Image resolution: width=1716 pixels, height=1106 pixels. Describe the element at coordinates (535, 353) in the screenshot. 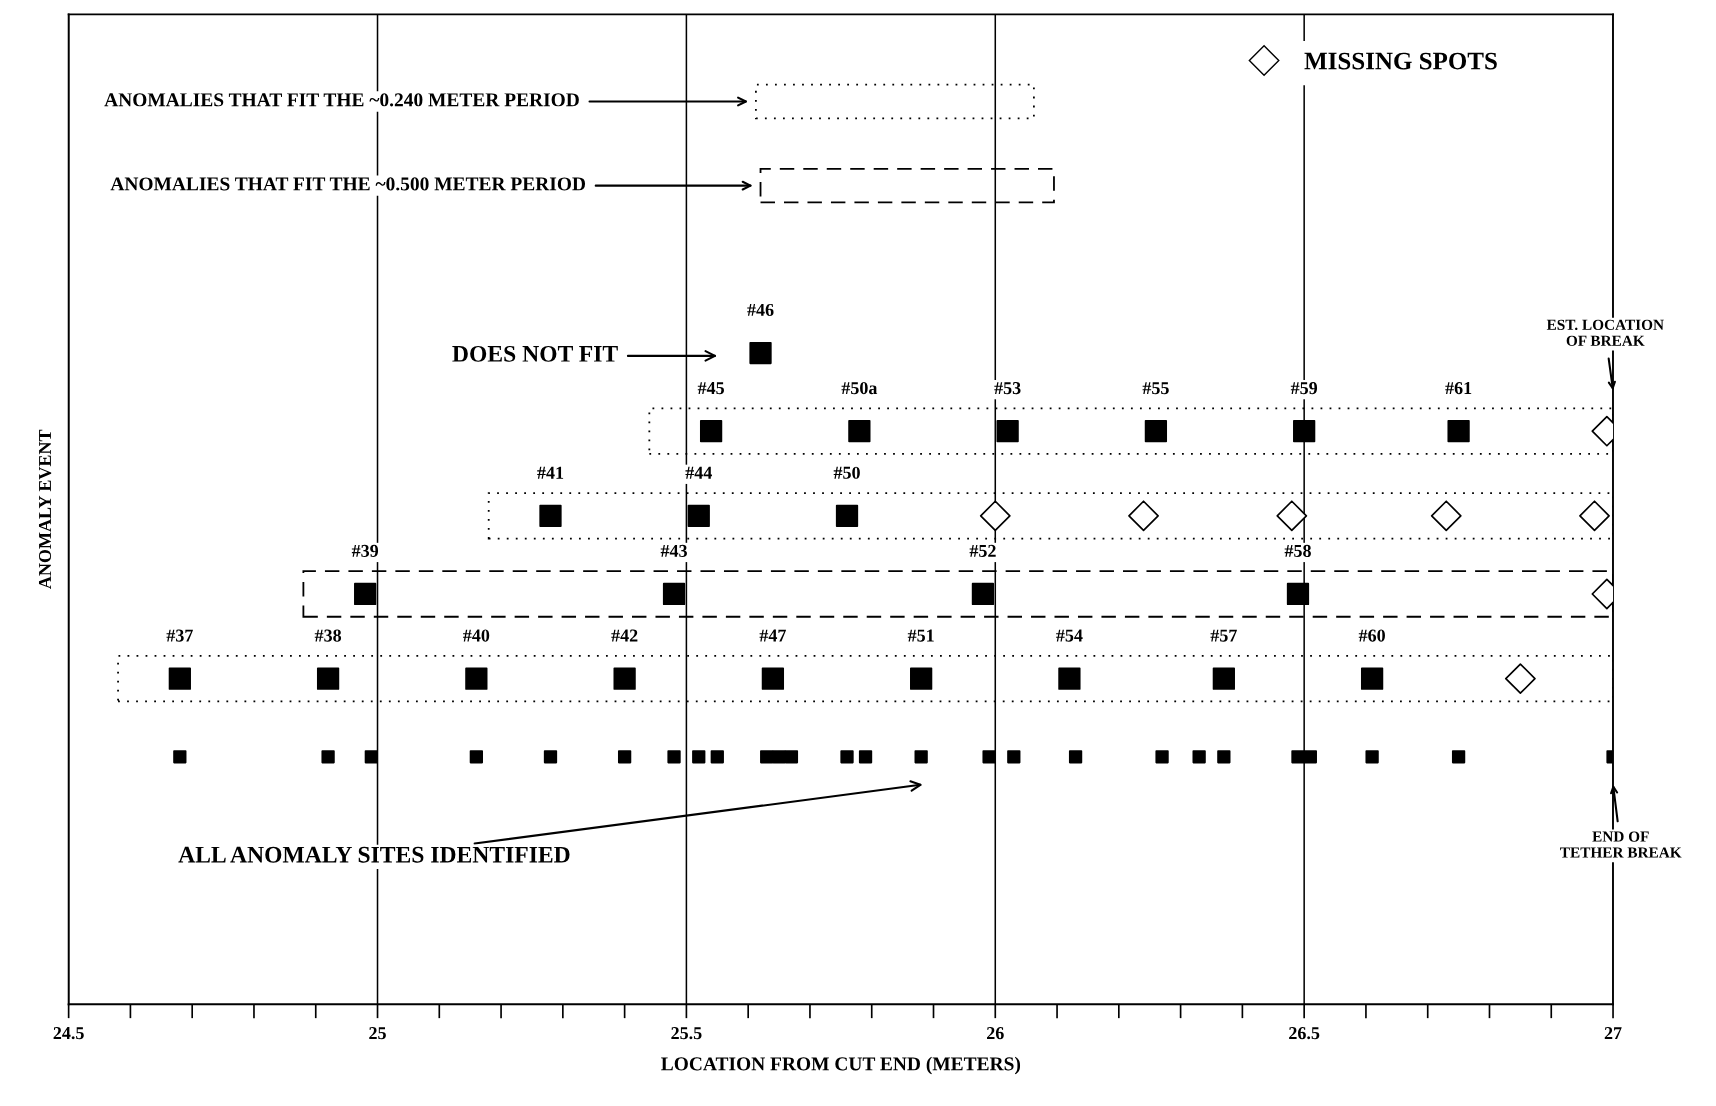

I see `annotation: DOES NOT FIT` at that location.